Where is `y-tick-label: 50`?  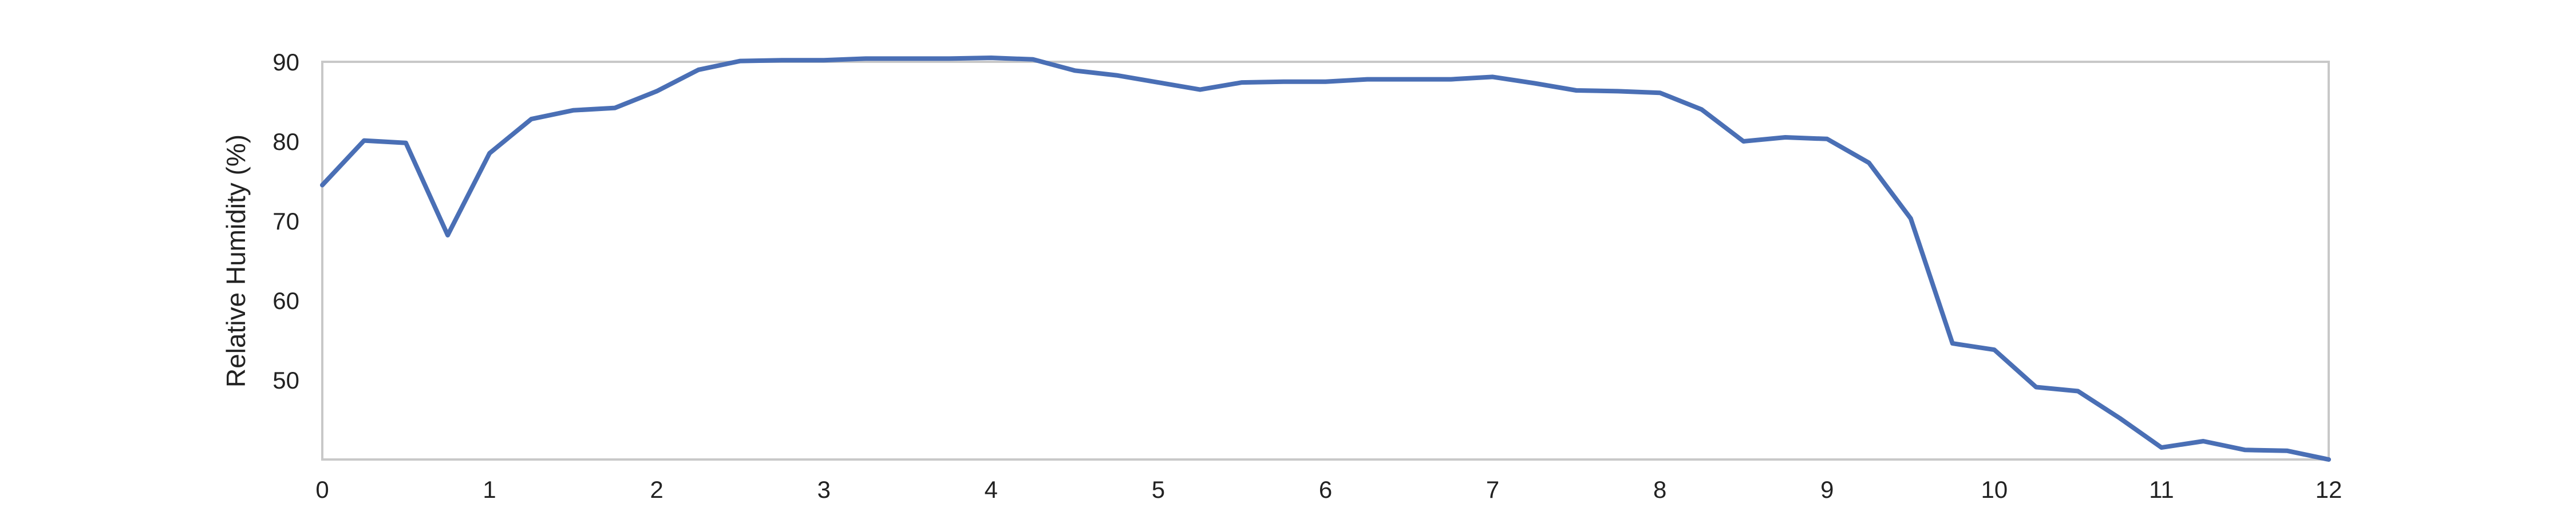 y-tick-label: 50 is located at coordinates (285, 380).